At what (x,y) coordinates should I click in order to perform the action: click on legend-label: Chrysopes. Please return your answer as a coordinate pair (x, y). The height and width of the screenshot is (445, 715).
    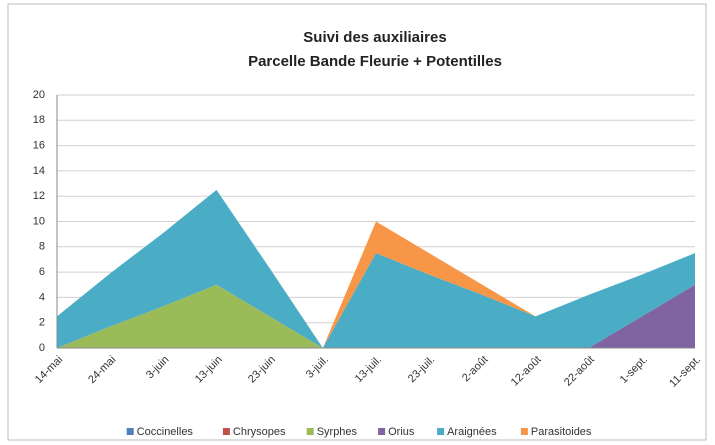
    Looking at the image, I should click on (259, 432).